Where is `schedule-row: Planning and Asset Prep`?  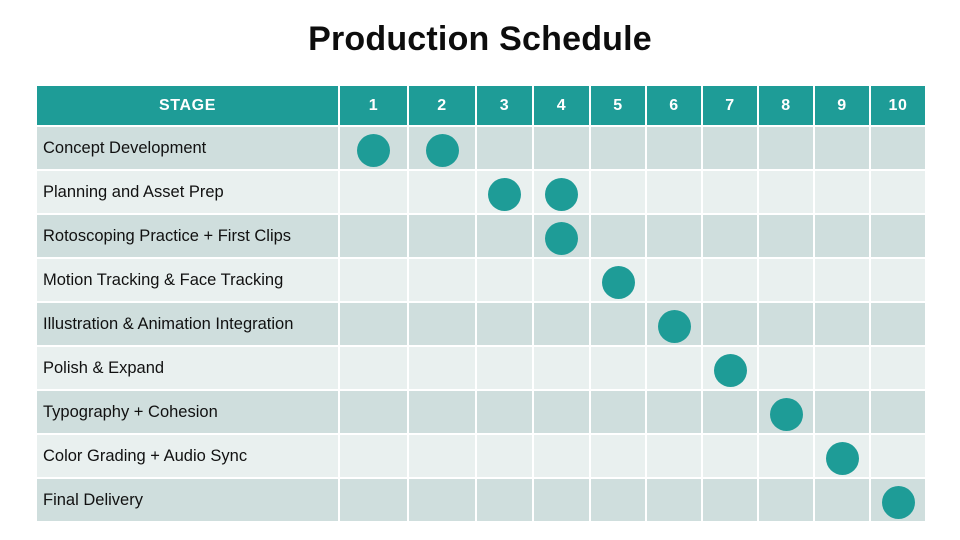
schedule-row: Planning and Asset Prep is located at coordinates (481, 192).